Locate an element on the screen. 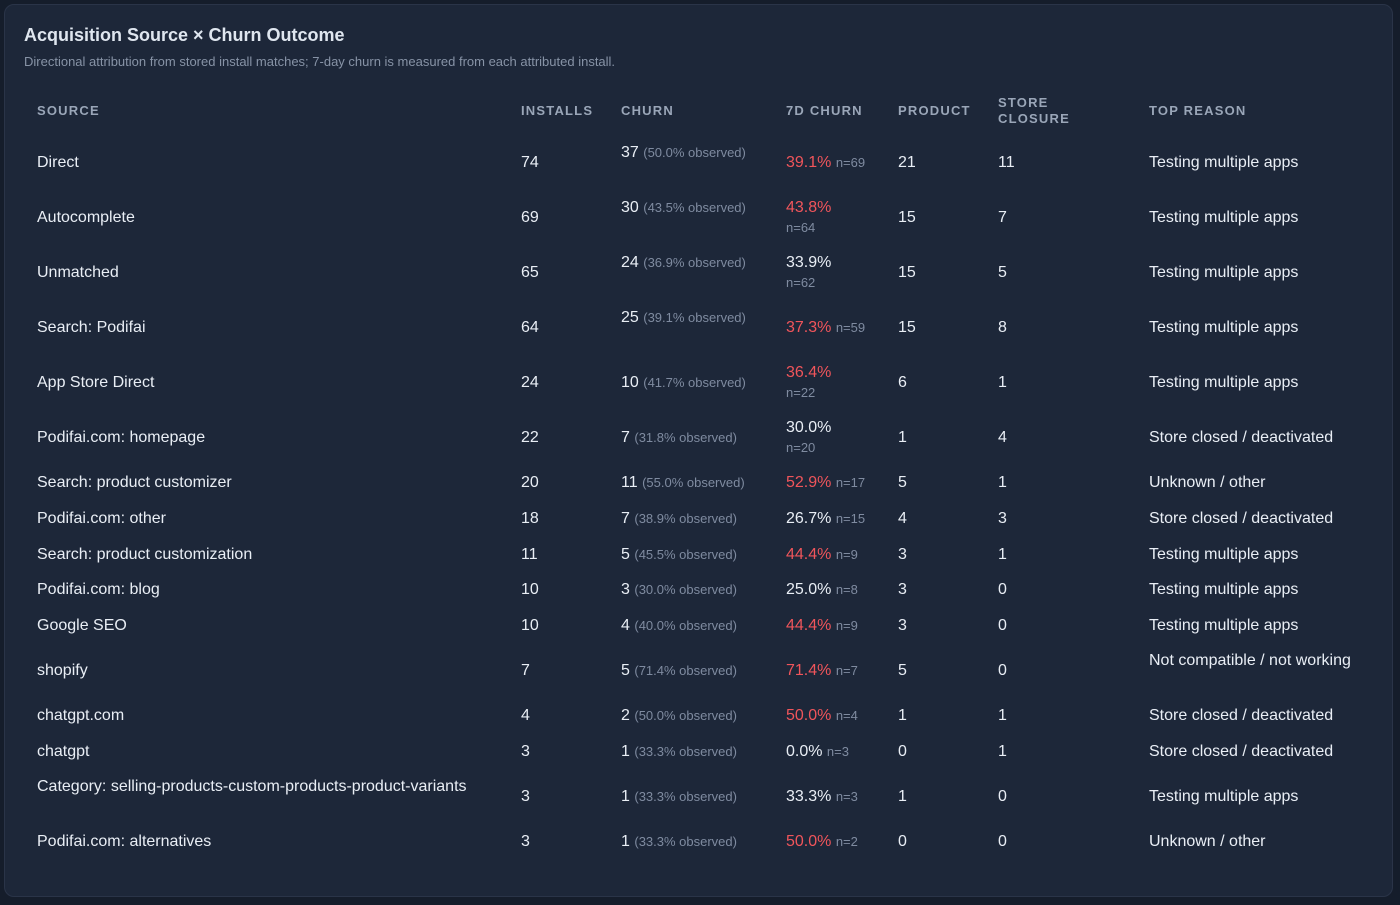  source-cell: chatgpt is located at coordinates (63, 751).